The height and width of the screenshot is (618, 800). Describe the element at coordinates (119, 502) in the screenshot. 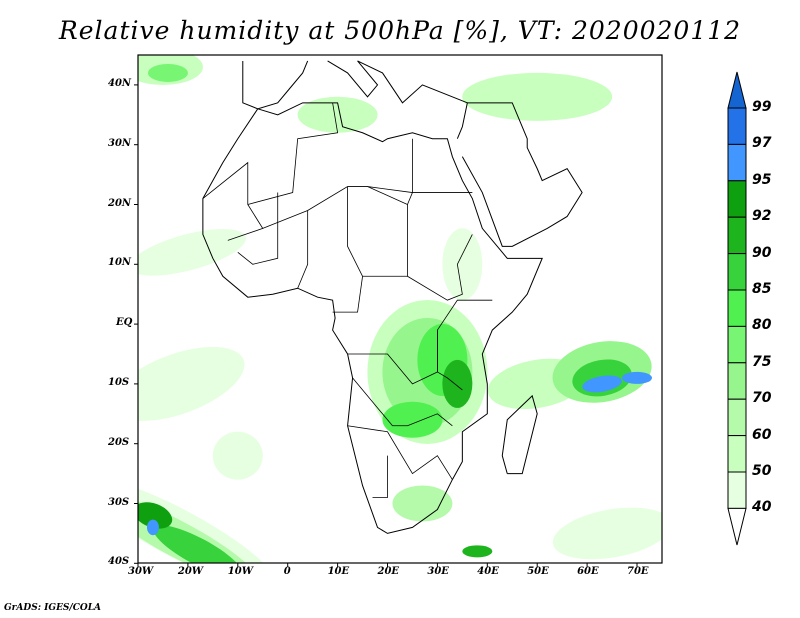

I see `lat-label: 30S` at that location.